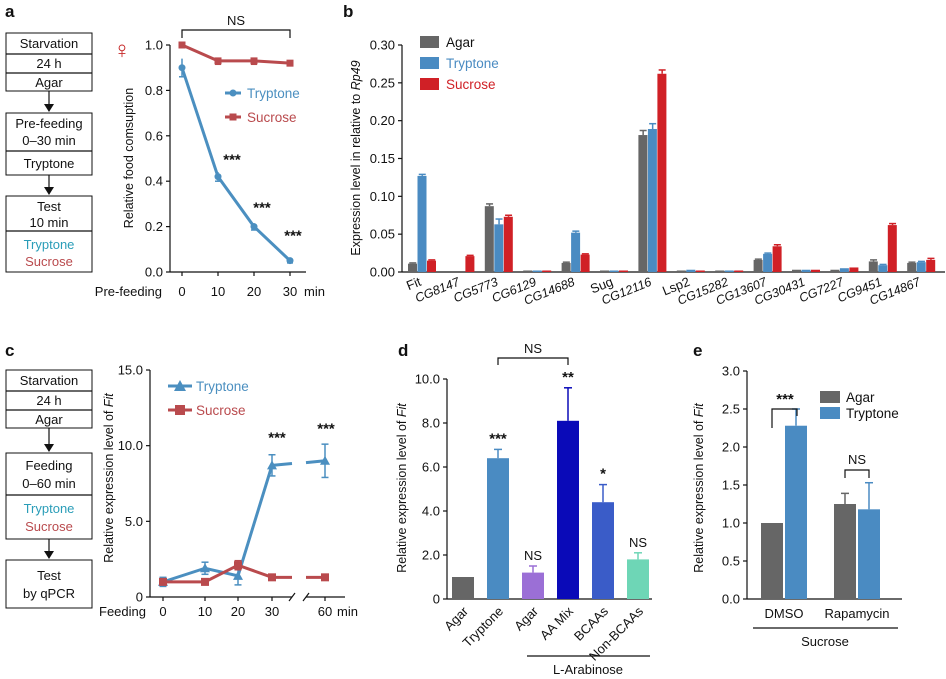 Image resolution: width=946 pixels, height=679 pixels. I want to click on b-legend-label-sucrose: Sucrose, so click(471, 84).